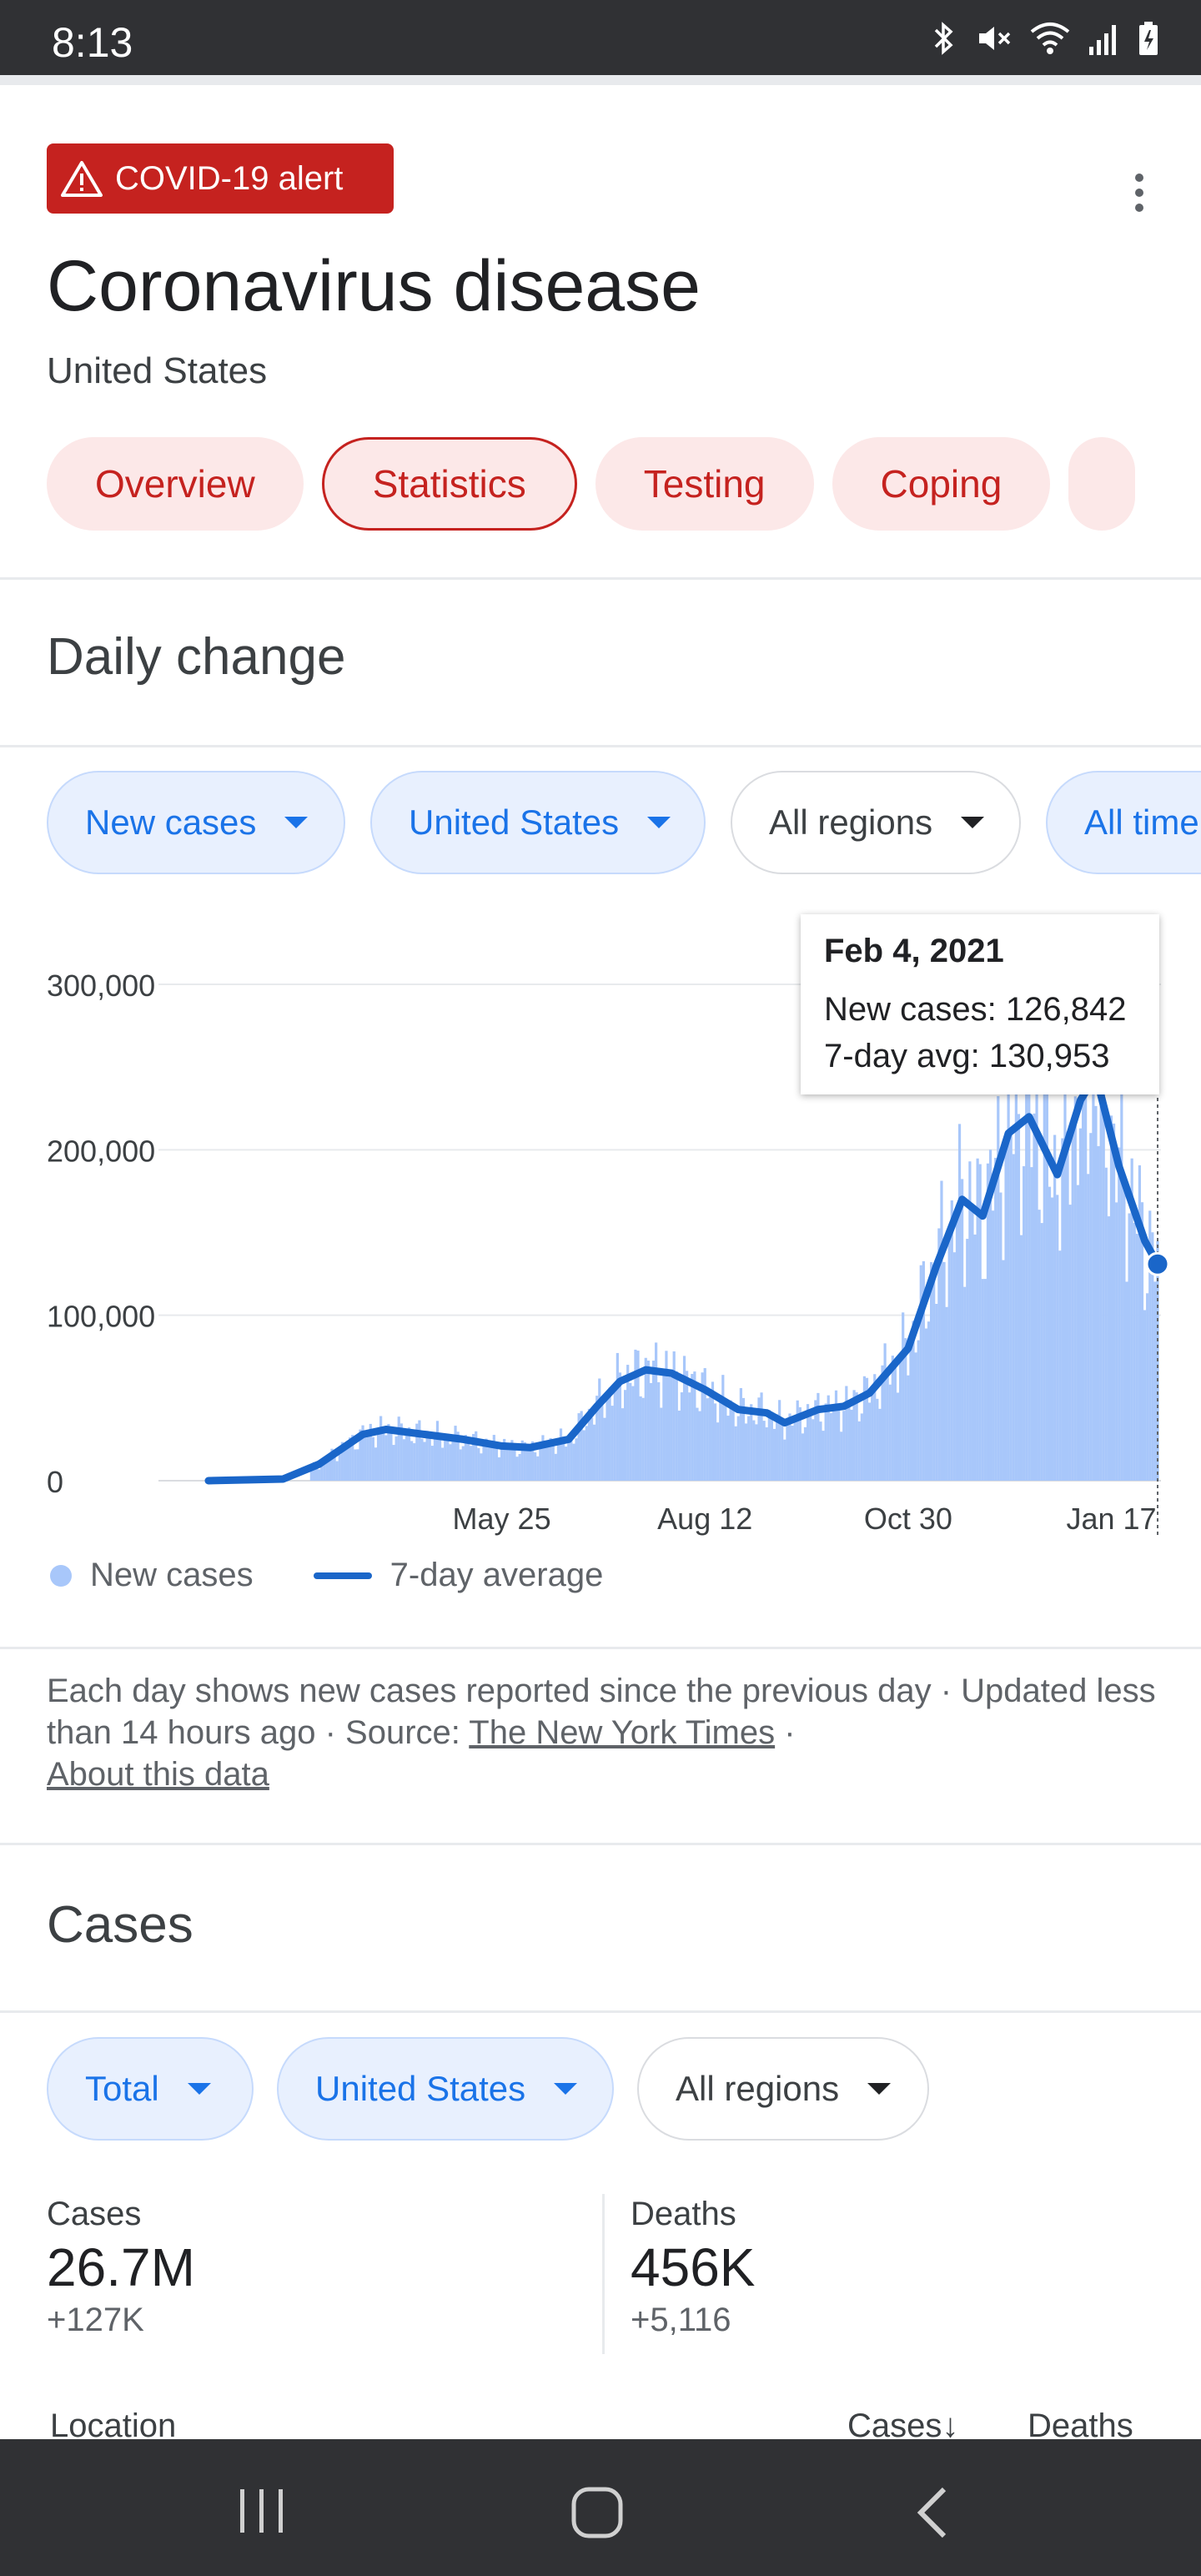 This screenshot has width=1201, height=2576. I want to click on navigation-bar, so click(601, 2507).